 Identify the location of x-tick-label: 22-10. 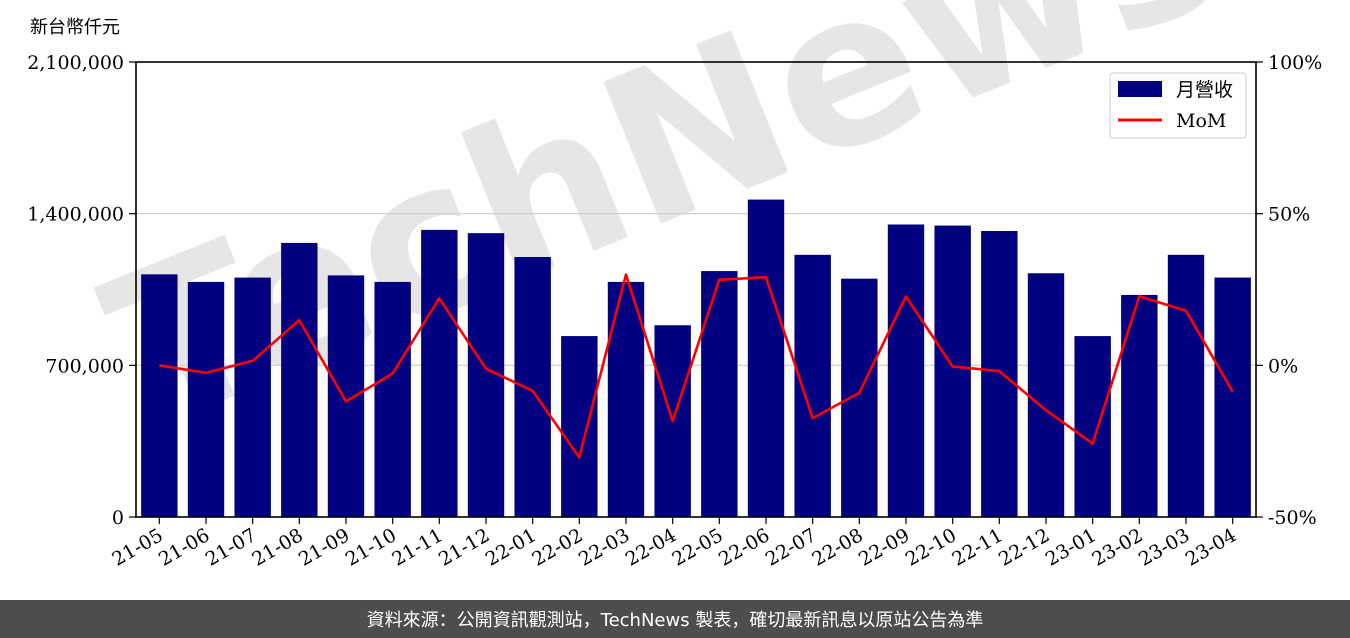
(931, 547).